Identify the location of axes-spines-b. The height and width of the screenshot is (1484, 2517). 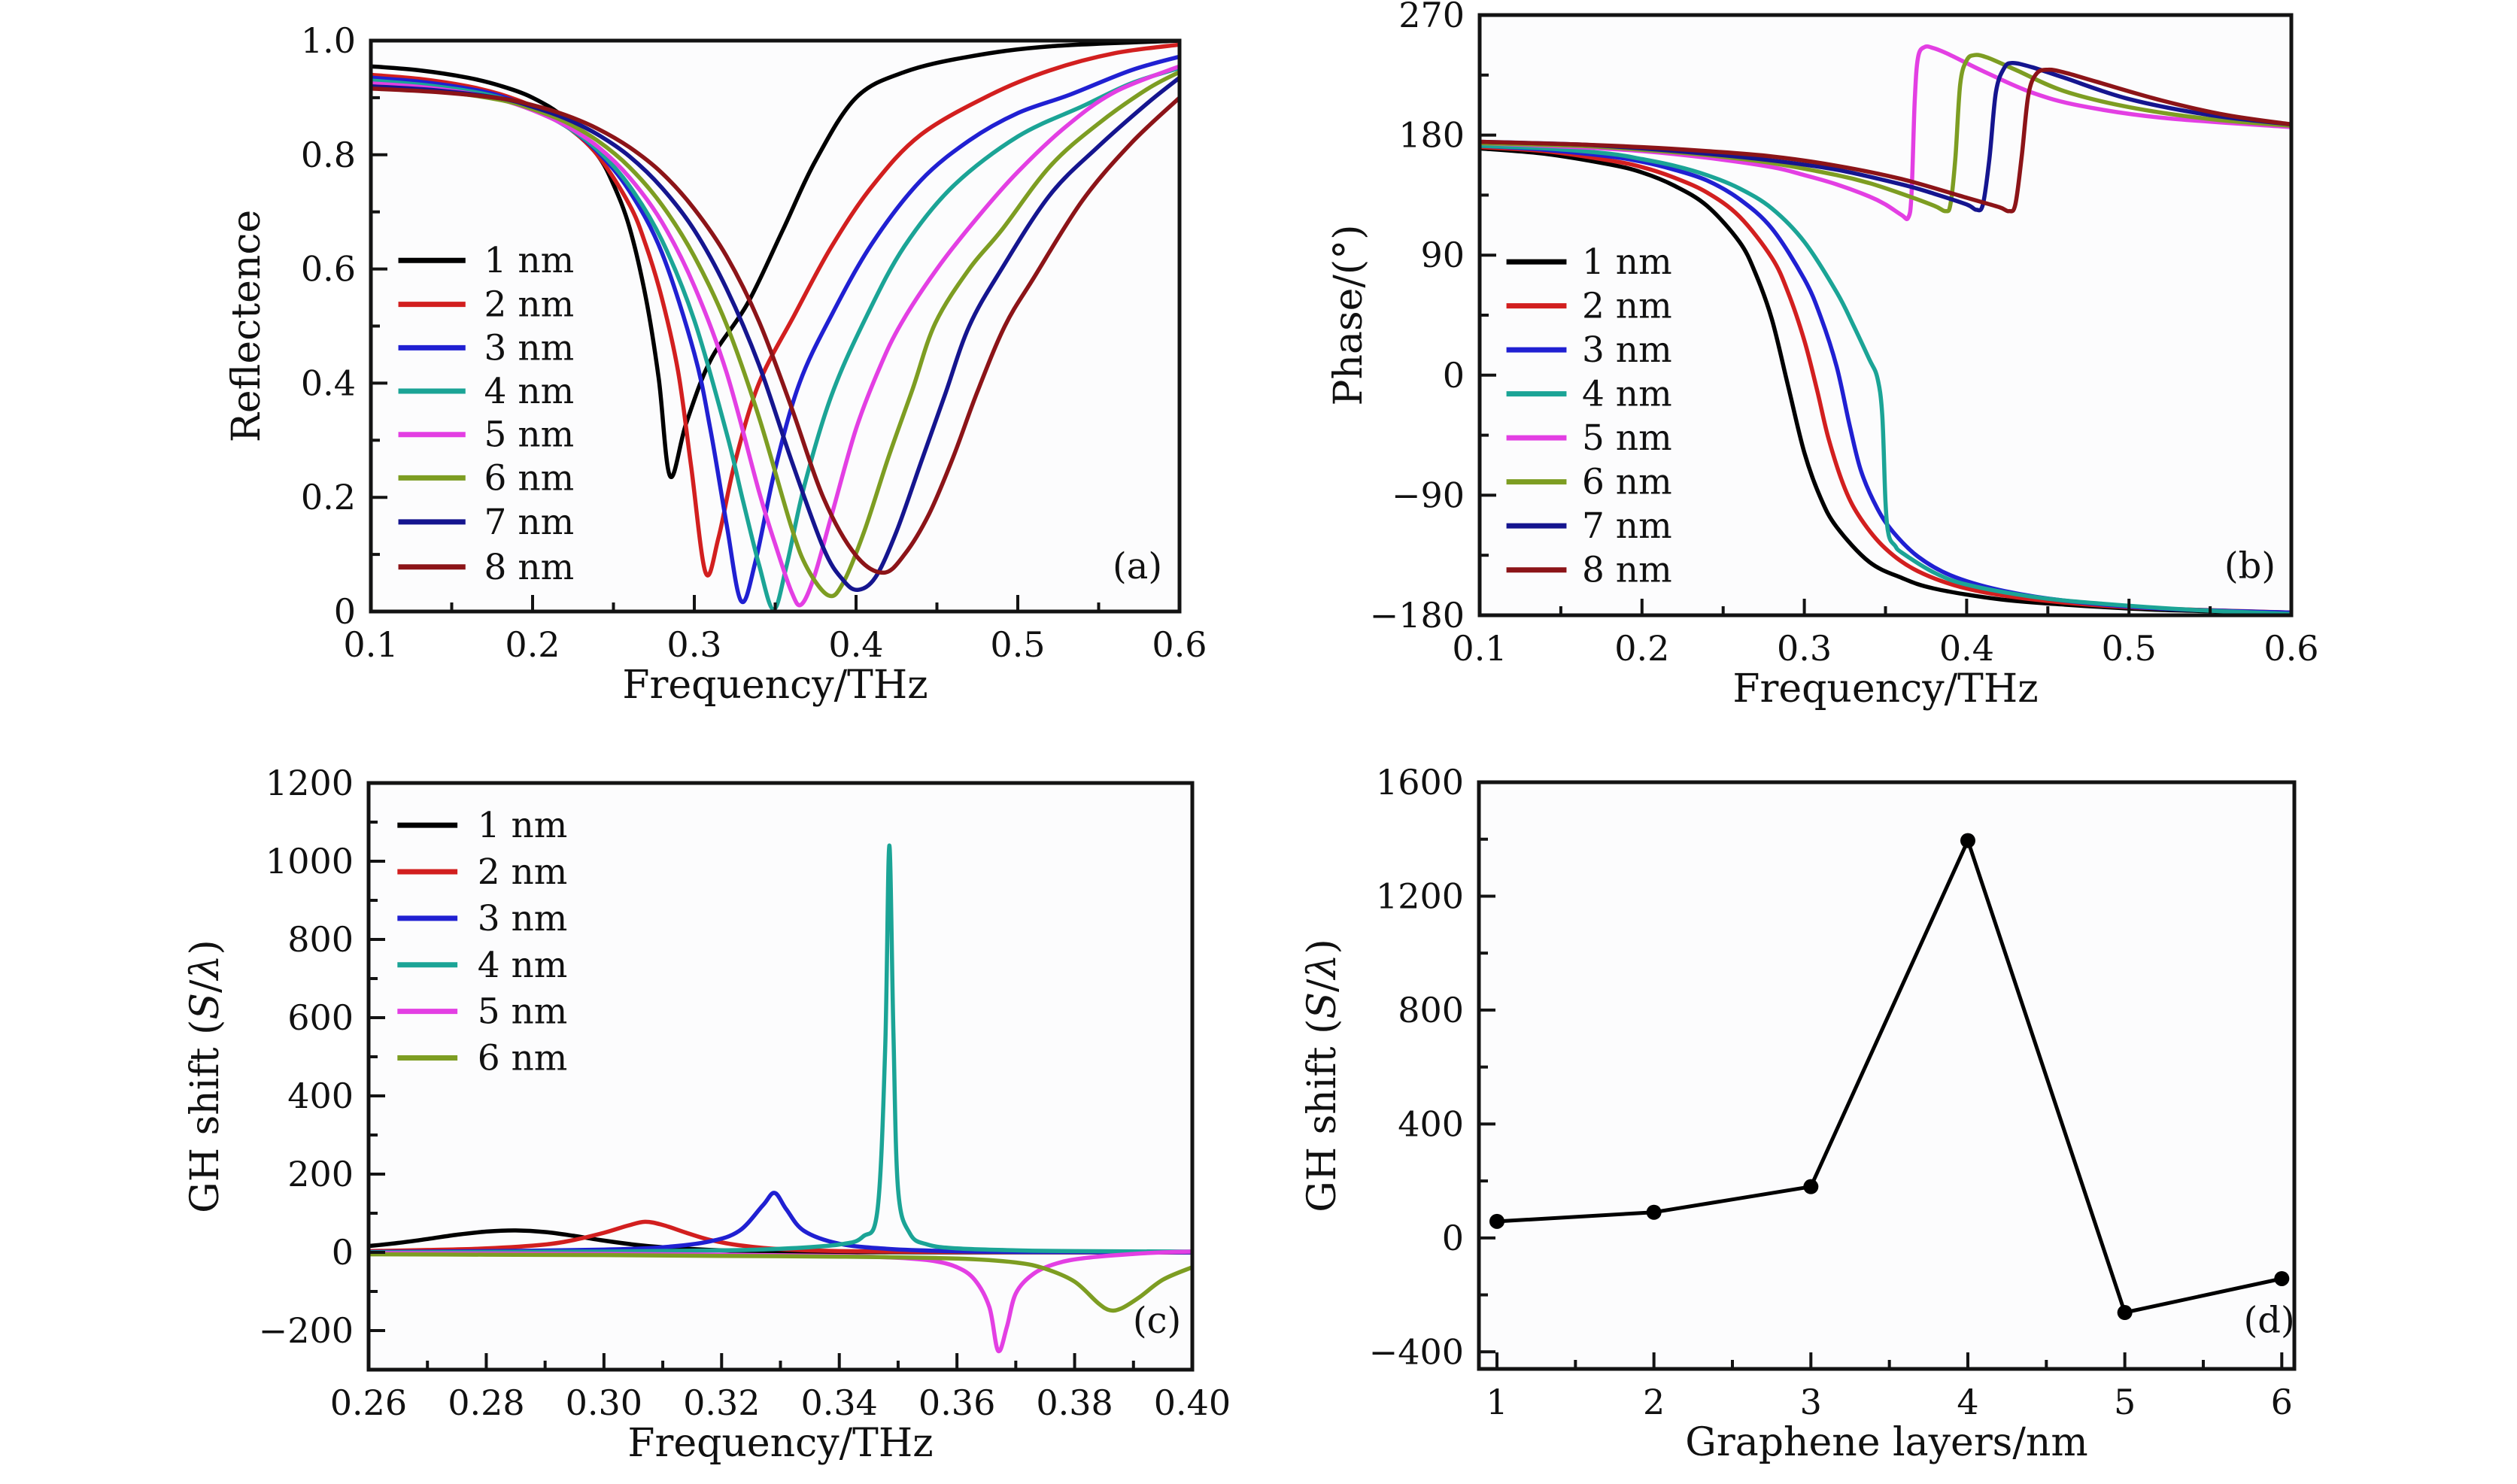
(1885, 315).